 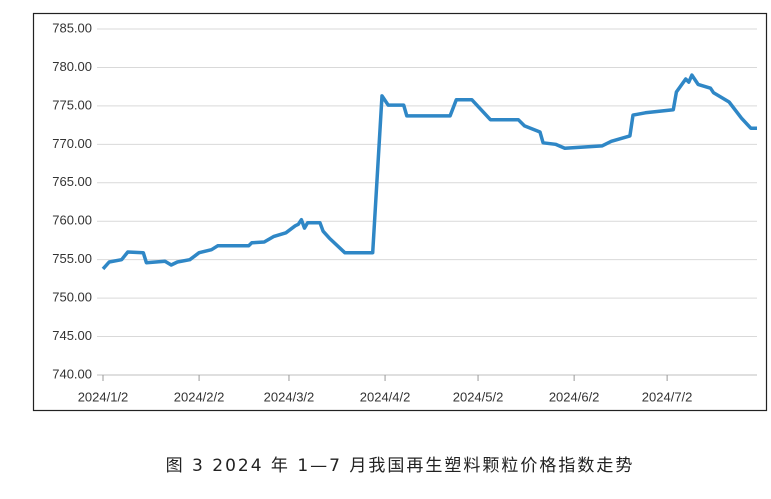 What do you see at coordinates (72, 258) in the screenshot?
I see `y-tick-label: 755.00` at bounding box center [72, 258].